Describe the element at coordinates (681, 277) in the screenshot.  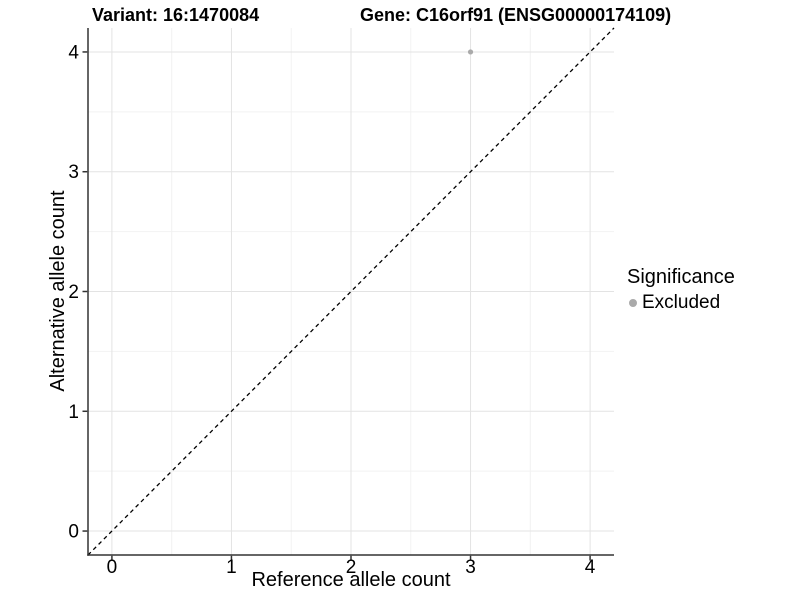
I see `legend-title: Significance` at that location.